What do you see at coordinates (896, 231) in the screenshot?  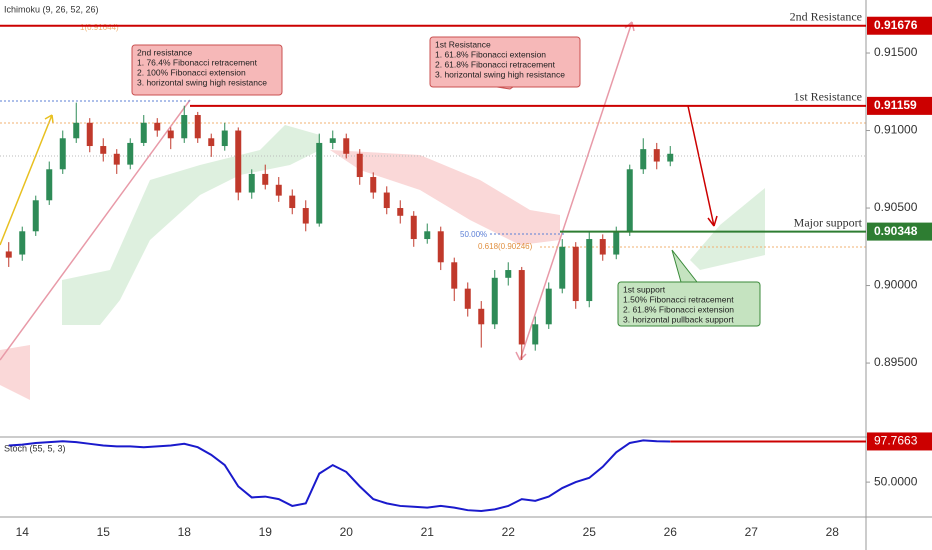 I see `price-label: 0.90348` at bounding box center [896, 231].